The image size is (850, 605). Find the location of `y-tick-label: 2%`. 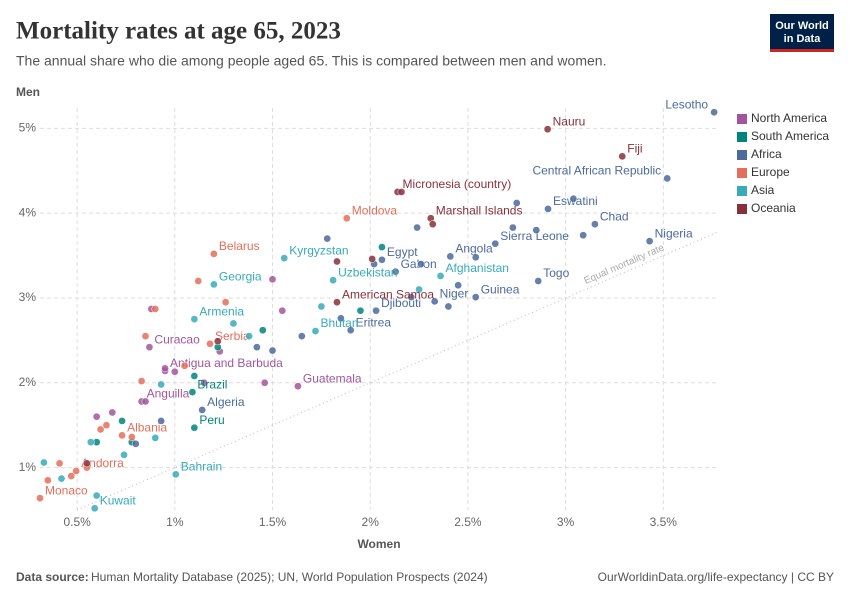

y-tick-label: 2% is located at coordinates (28, 382).